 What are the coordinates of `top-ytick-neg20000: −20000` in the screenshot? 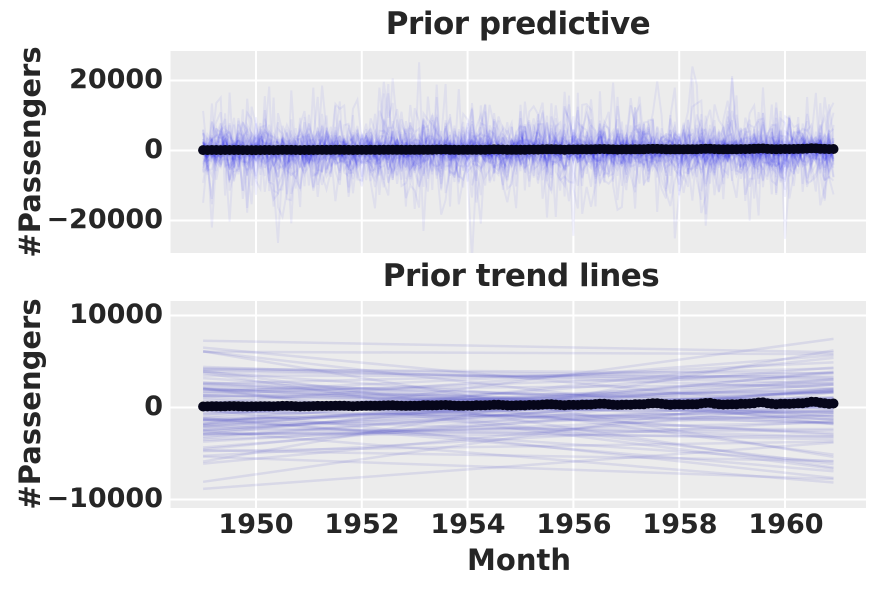 It's located at (104, 219).